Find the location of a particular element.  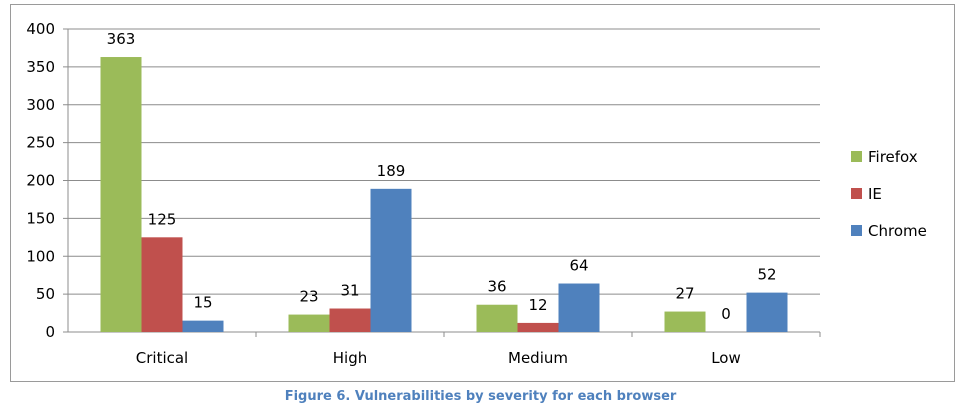

data-label: 64 is located at coordinates (578, 266).